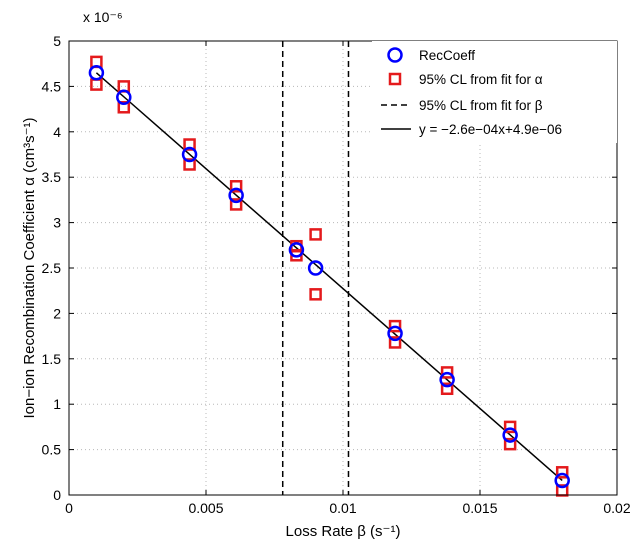  Describe the element at coordinates (52, 450) in the screenshot. I see `y-tick-label: 0.5` at that location.